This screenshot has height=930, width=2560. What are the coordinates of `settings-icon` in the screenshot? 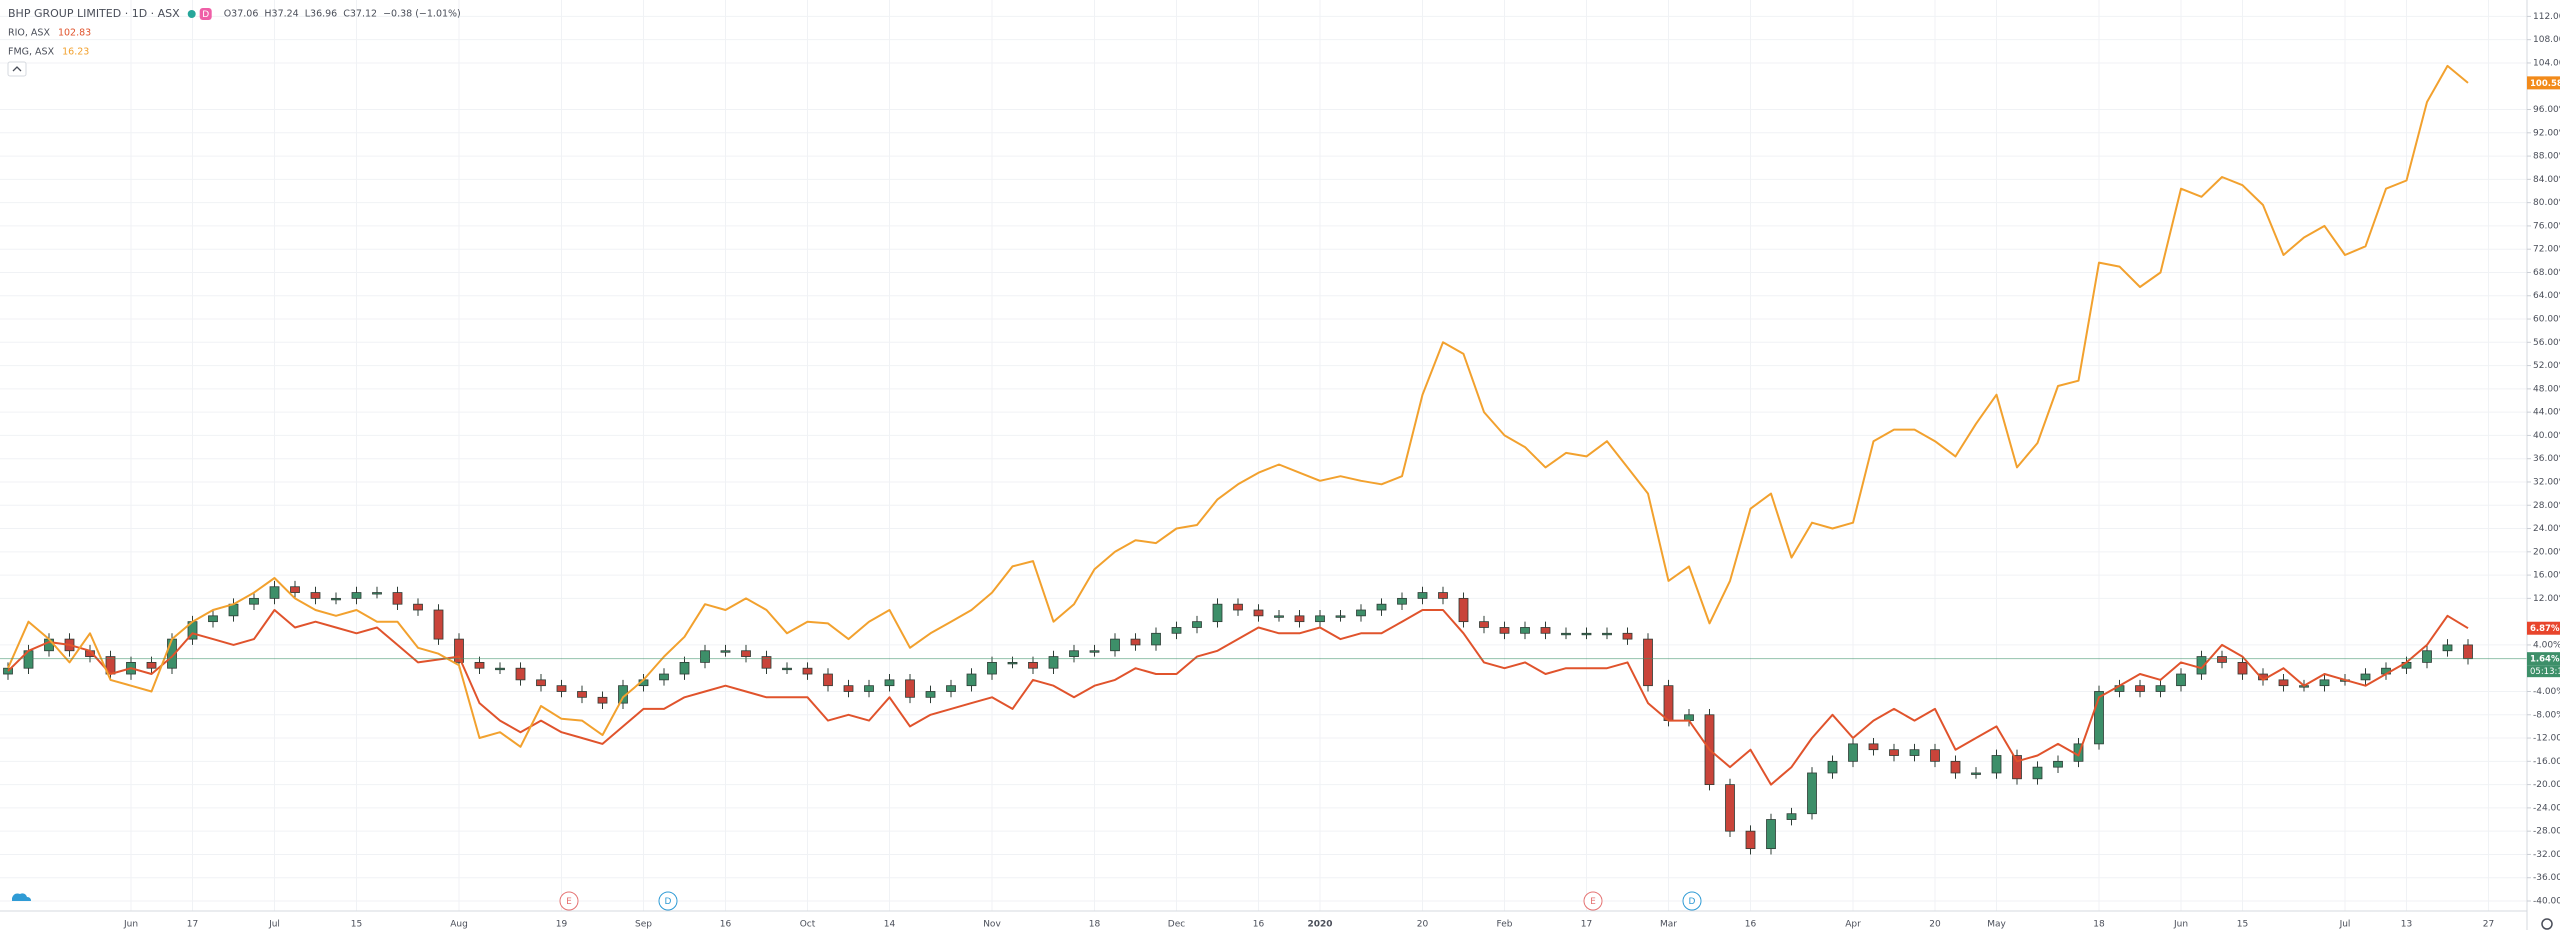 It's located at (2547, 924).